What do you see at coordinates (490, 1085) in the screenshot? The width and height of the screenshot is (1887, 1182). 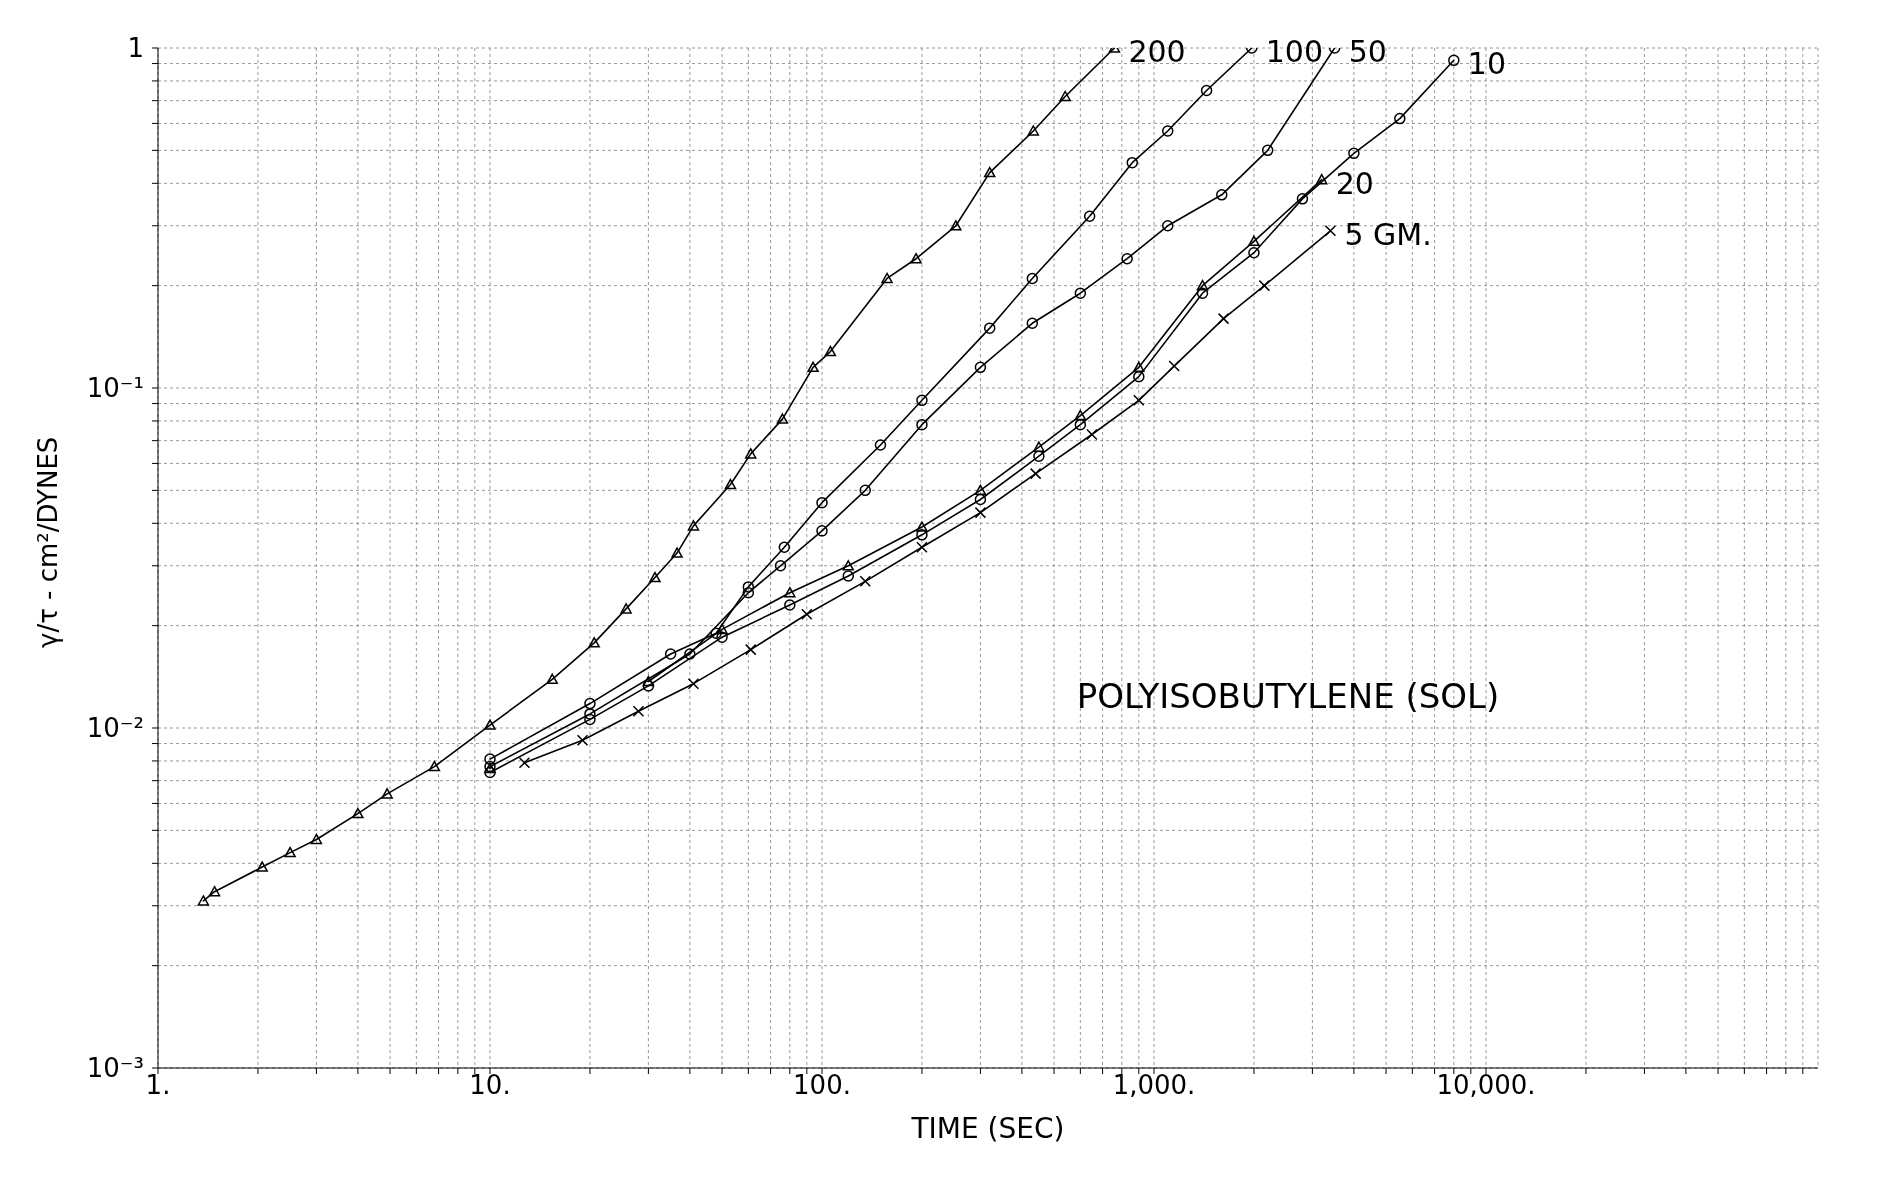 I see `x-tick-label: 10.` at bounding box center [490, 1085].